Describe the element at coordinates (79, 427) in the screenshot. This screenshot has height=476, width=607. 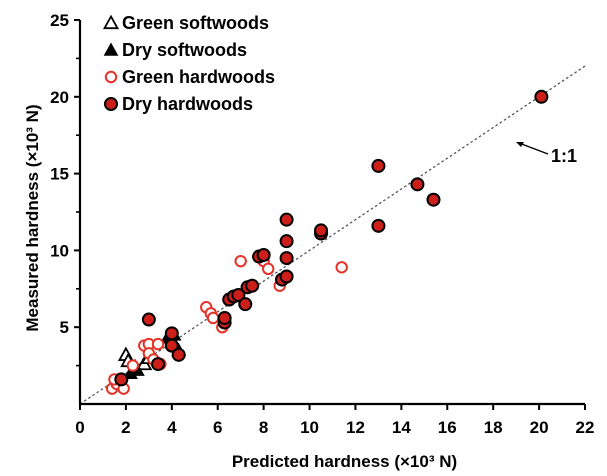
I see `x-tick-label: 0` at that location.